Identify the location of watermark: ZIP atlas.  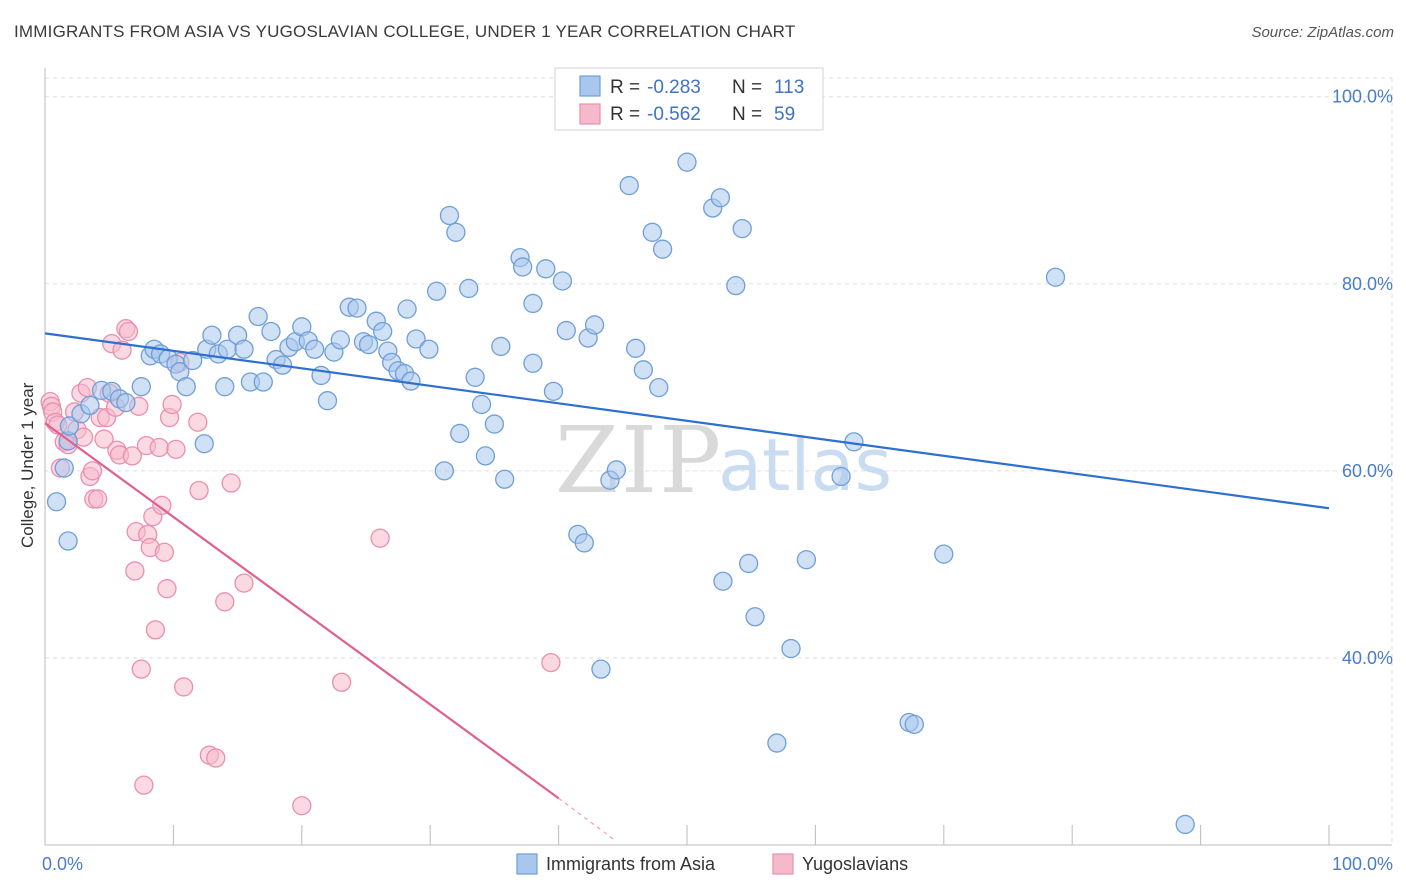
(723, 460).